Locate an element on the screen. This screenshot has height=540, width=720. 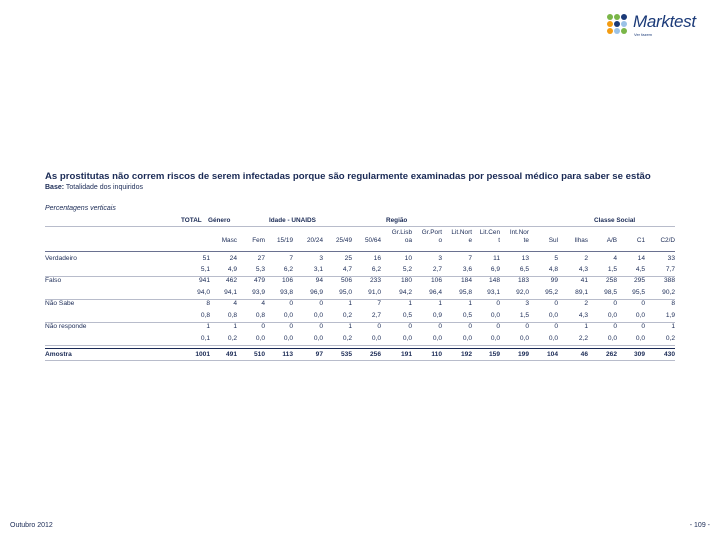
table-cell: 4,5 is located at coordinates (640, 269).